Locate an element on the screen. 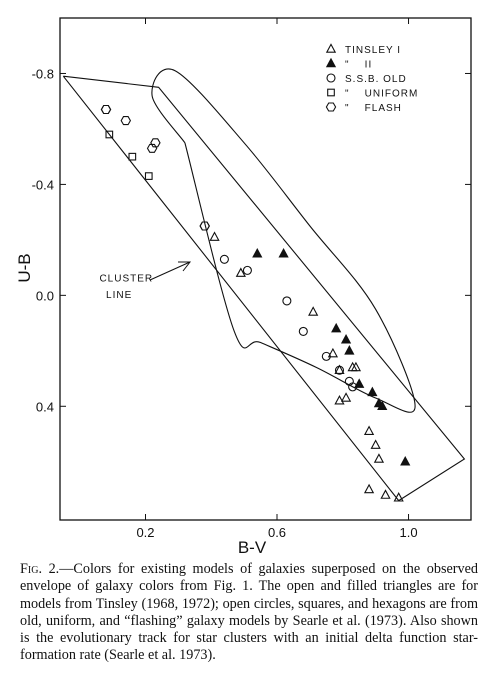 Image resolution: width=488 pixels, height=686 pixels. caption-dash: — is located at coordinates (66, 569).